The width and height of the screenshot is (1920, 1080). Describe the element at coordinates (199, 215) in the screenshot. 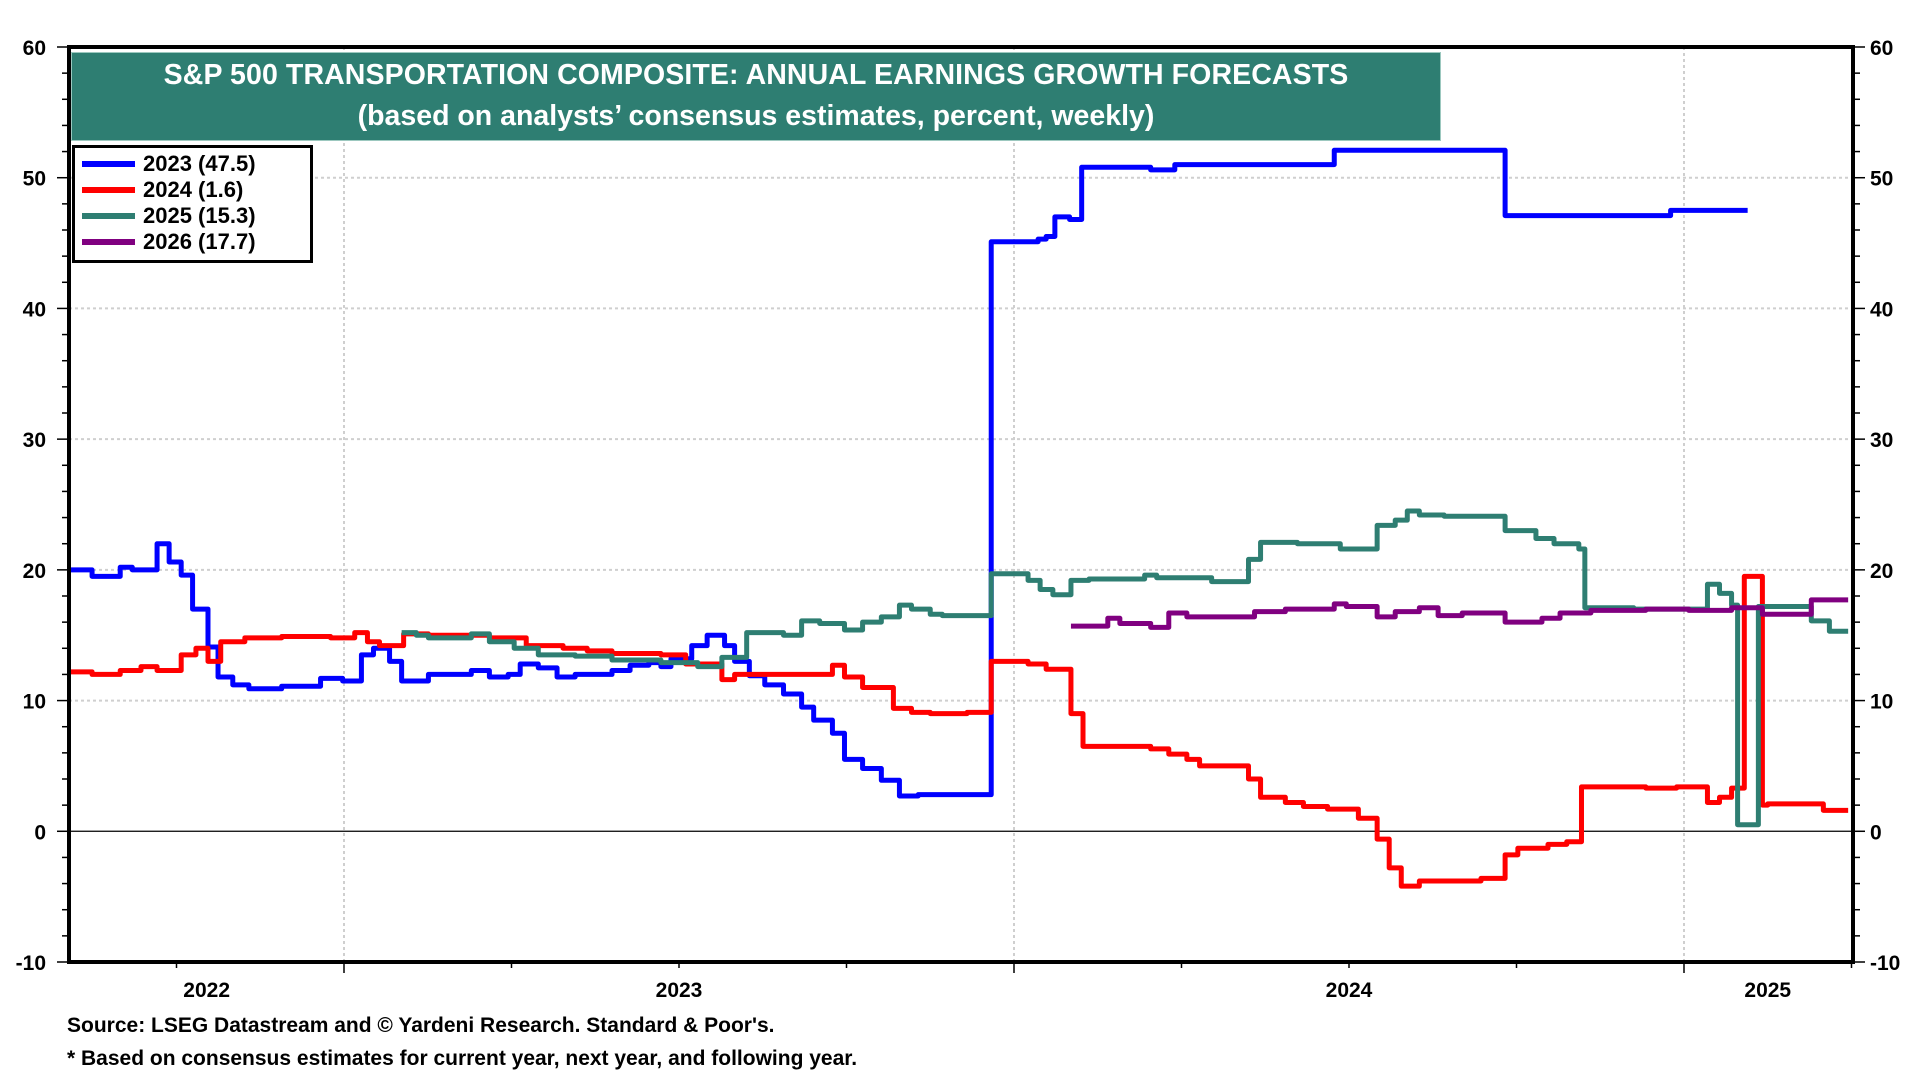

I see `legend-label: 2025 (15.3)` at that location.